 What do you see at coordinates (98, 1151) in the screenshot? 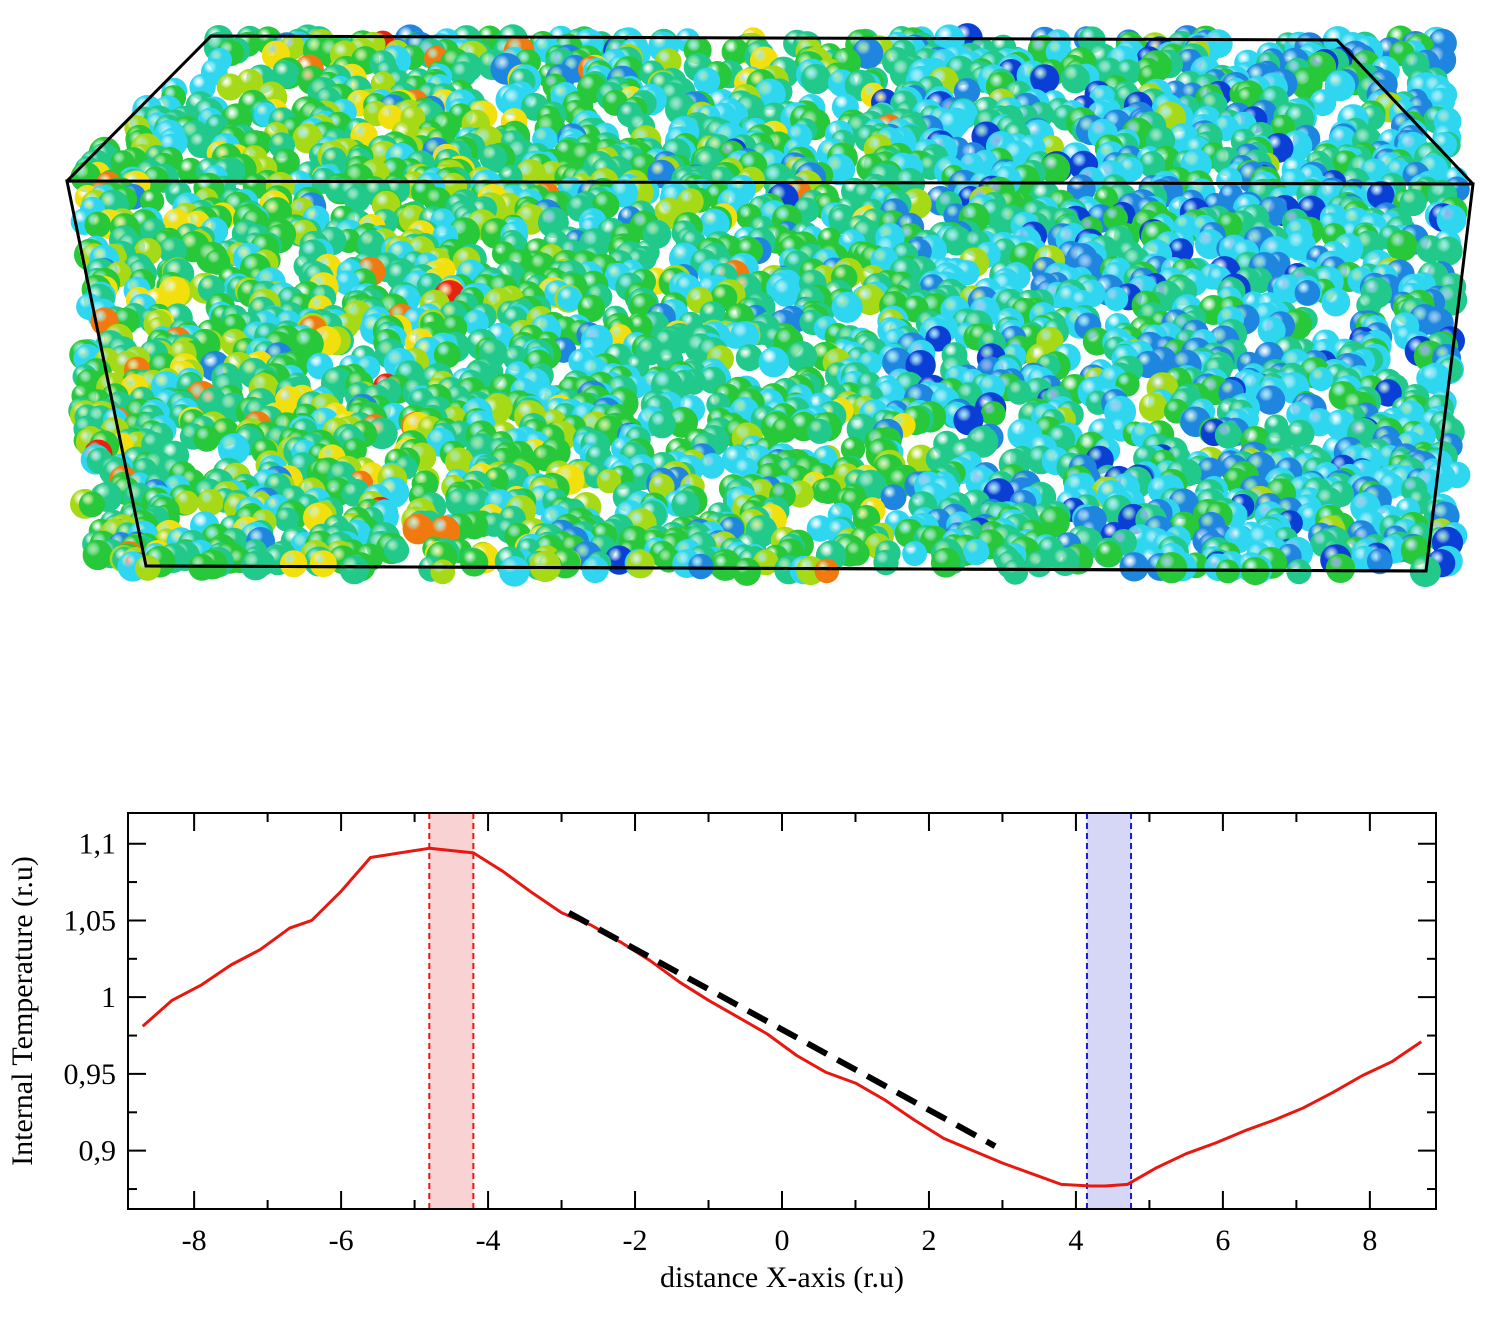
I see `y-tick-label: 0,9` at bounding box center [98, 1151].